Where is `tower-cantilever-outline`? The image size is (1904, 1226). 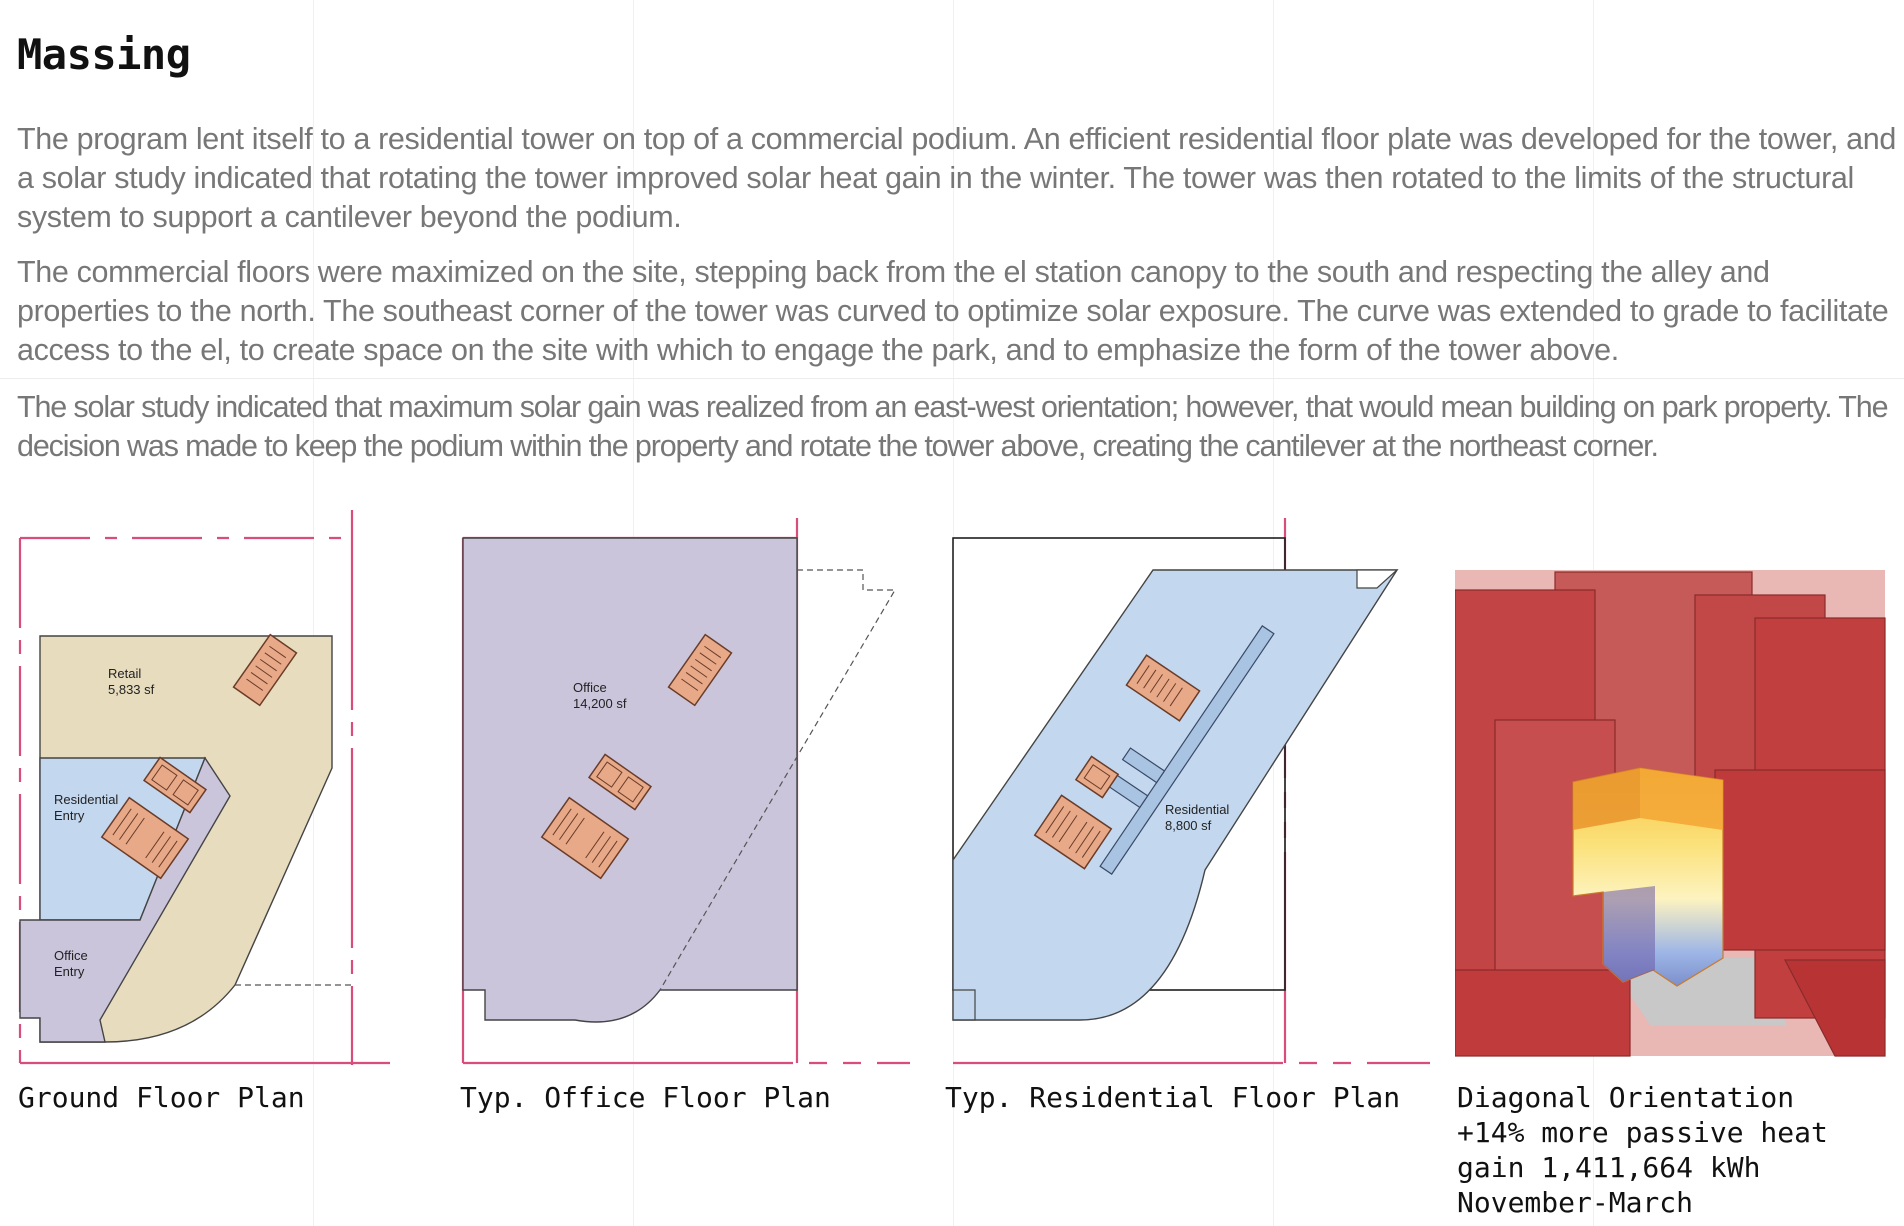
tower-cantilever-outline is located at coordinates (778, 780).